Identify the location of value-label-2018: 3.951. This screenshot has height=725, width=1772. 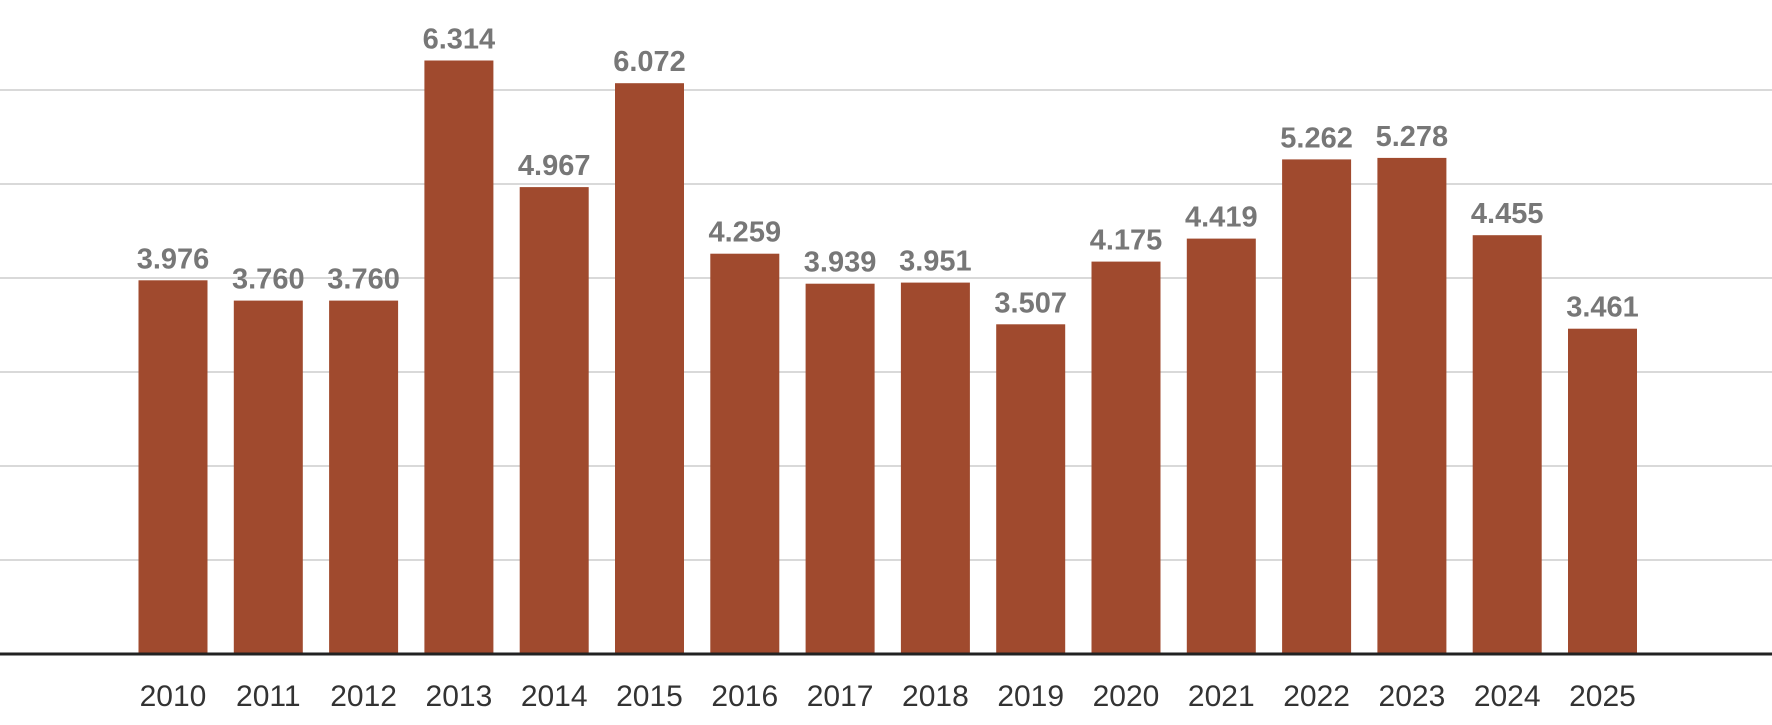
(935, 262).